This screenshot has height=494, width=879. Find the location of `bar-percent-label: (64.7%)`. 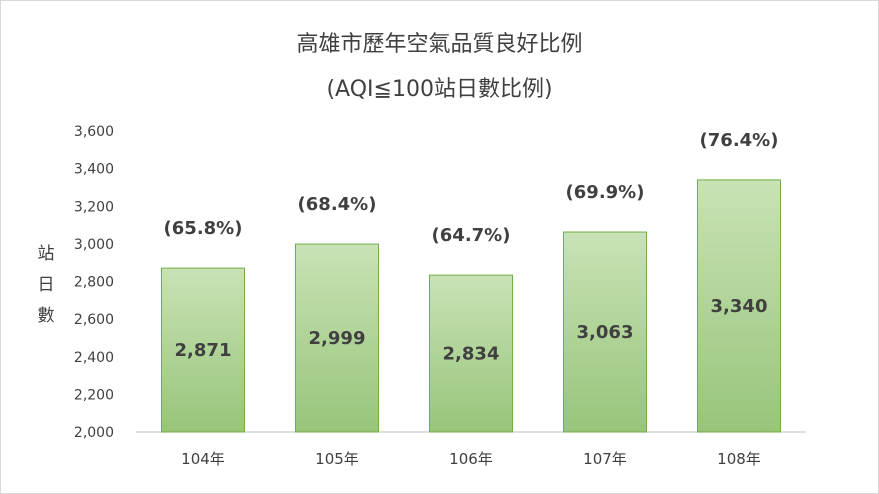

bar-percent-label: (64.7%) is located at coordinates (471, 235).